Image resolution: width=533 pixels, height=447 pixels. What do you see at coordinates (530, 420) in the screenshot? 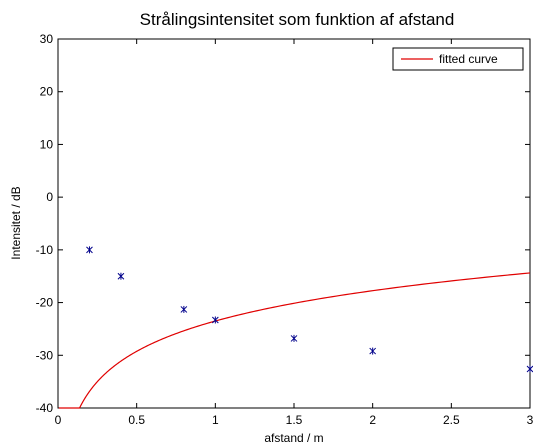
I see `x-tick-label: 3` at bounding box center [530, 420].